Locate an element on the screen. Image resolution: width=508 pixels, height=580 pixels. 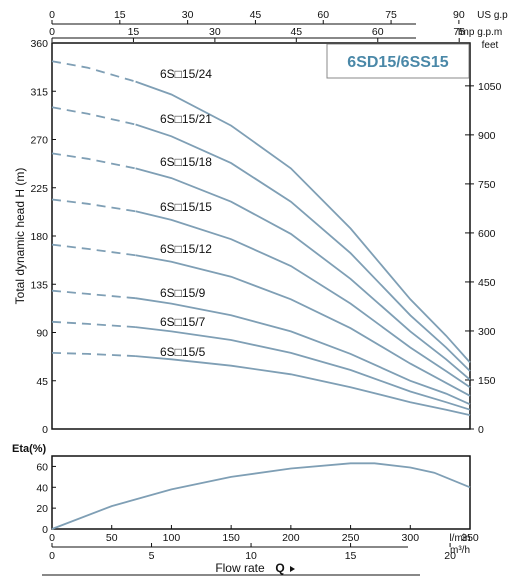
us-gpm-tick-label: 15 is located at coordinates (120, 15).